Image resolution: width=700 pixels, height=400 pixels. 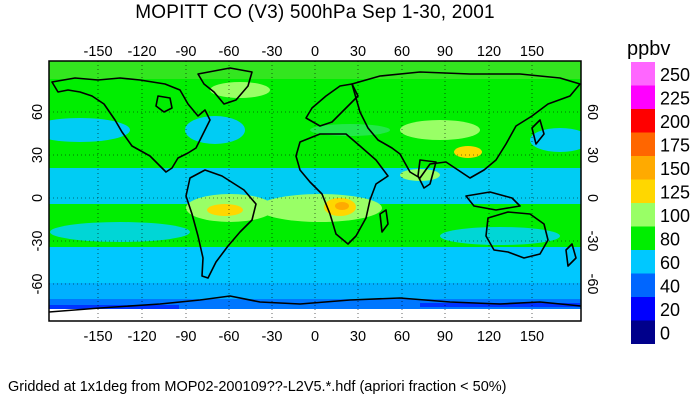 What do you see at coordinates (358, 52) in the screenshot?
I see `lon-tick-top: 30` at bounding box center [358, 52].